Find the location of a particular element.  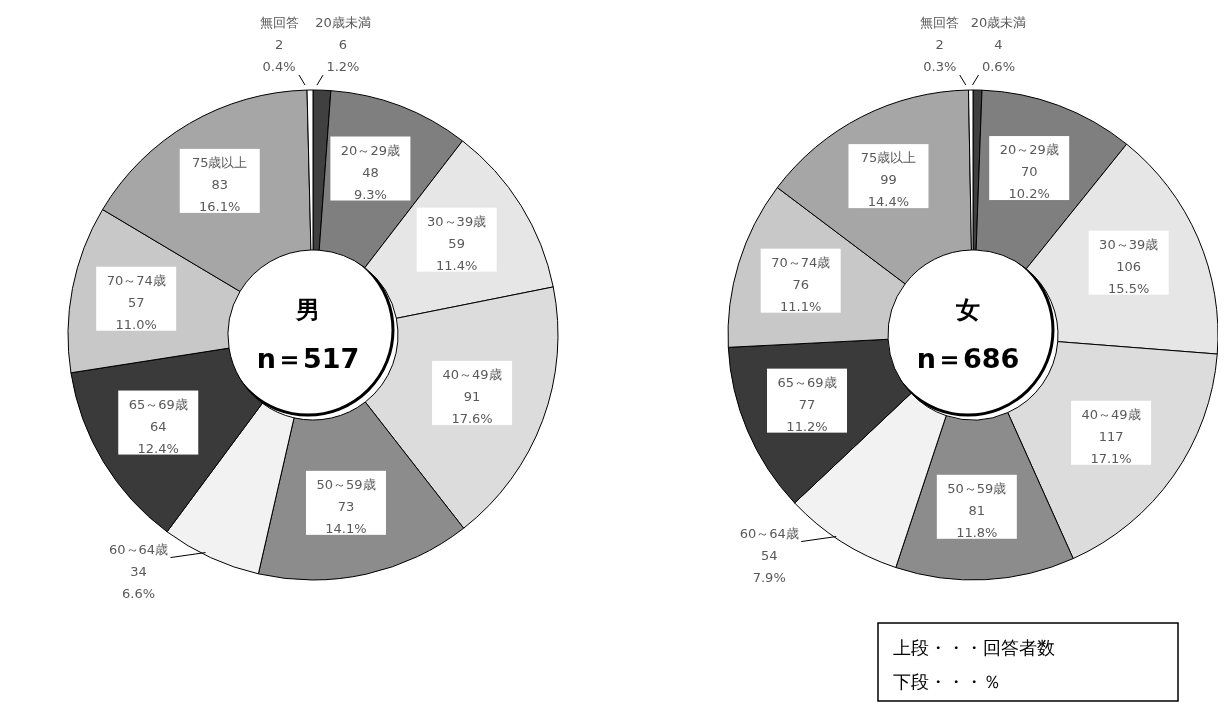

data-label: 64 12.4% is located at coordinates (158, 437).